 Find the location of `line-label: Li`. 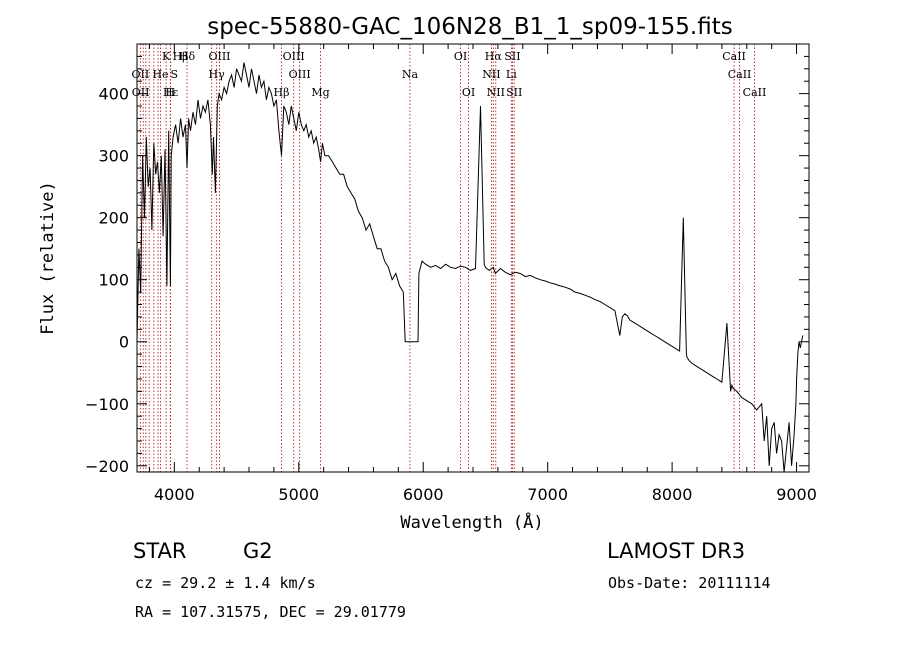

line-label: Li is located at coordinates (511, 74).